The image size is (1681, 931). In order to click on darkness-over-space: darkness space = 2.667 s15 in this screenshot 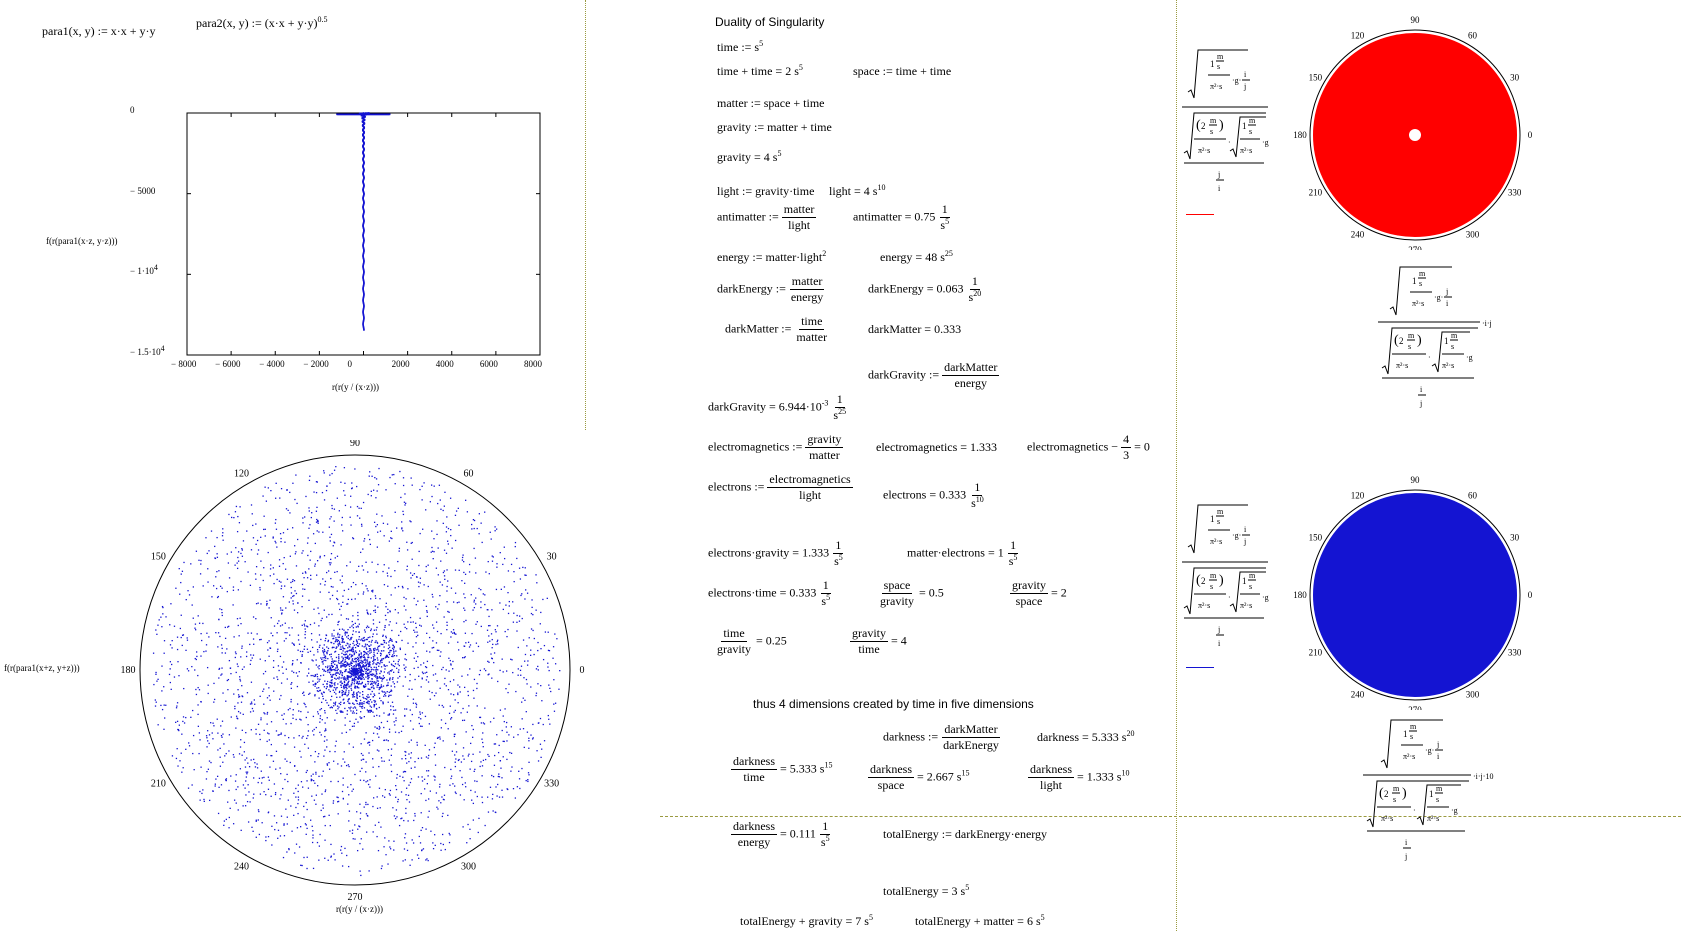, I will do `click(919, 777)`.